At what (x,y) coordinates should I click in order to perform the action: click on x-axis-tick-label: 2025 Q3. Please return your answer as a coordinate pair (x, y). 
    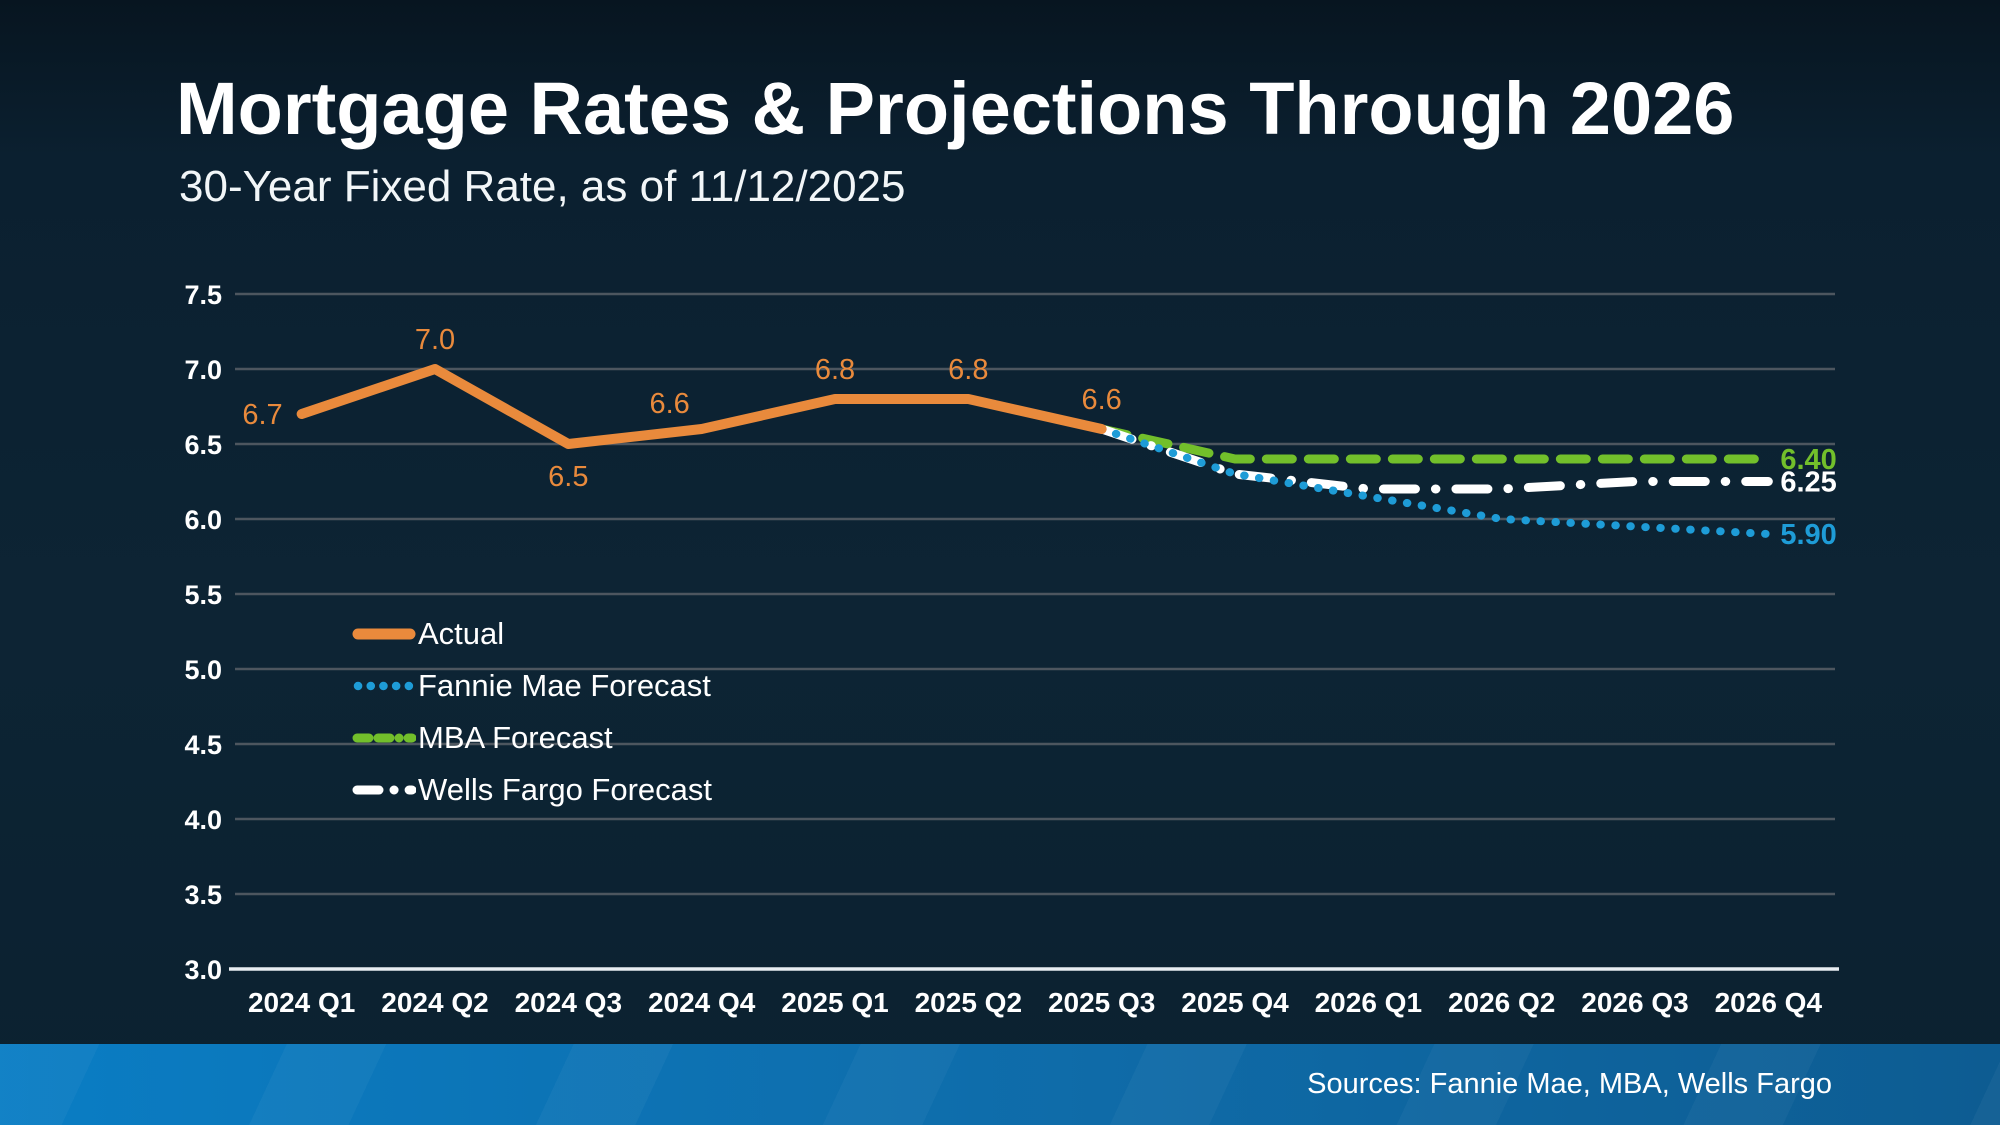
    Looking at the image, I should click on (1101, 1002).